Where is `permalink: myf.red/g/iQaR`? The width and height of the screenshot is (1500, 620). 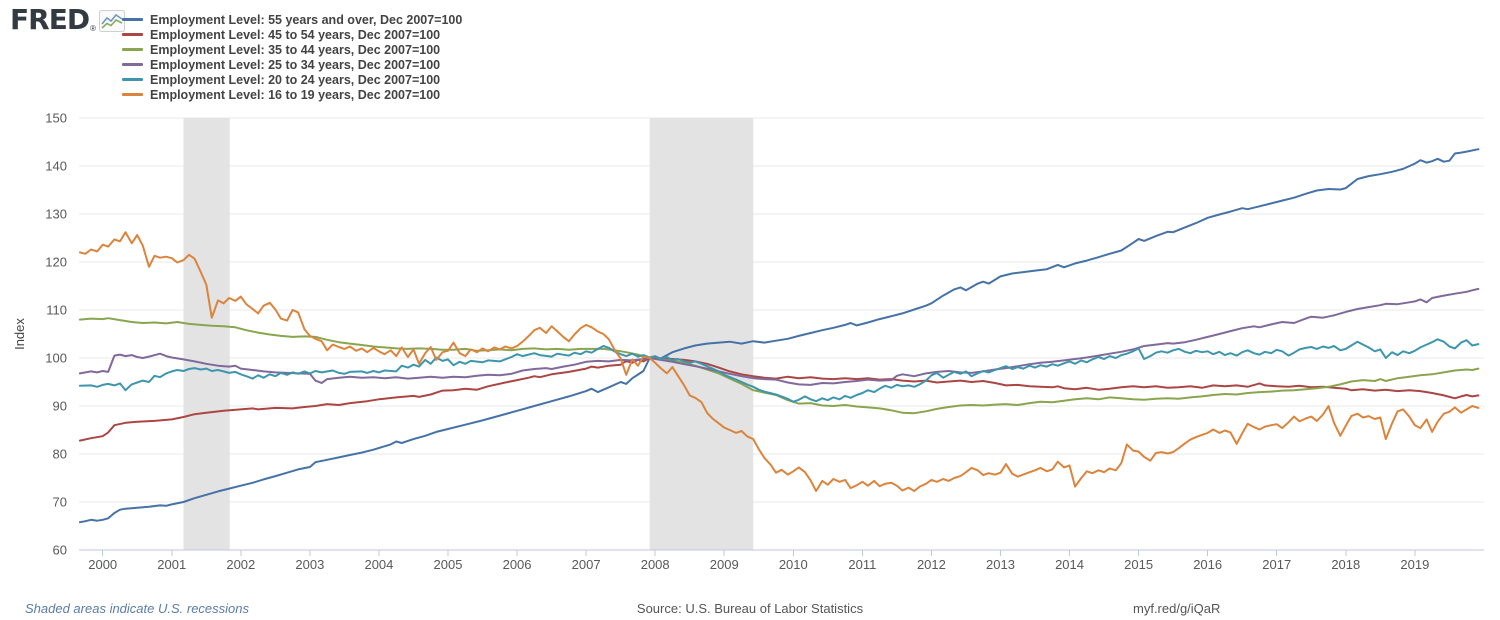
permalink: myf.red/g/iQaR is located at coordinates (1177, 608).